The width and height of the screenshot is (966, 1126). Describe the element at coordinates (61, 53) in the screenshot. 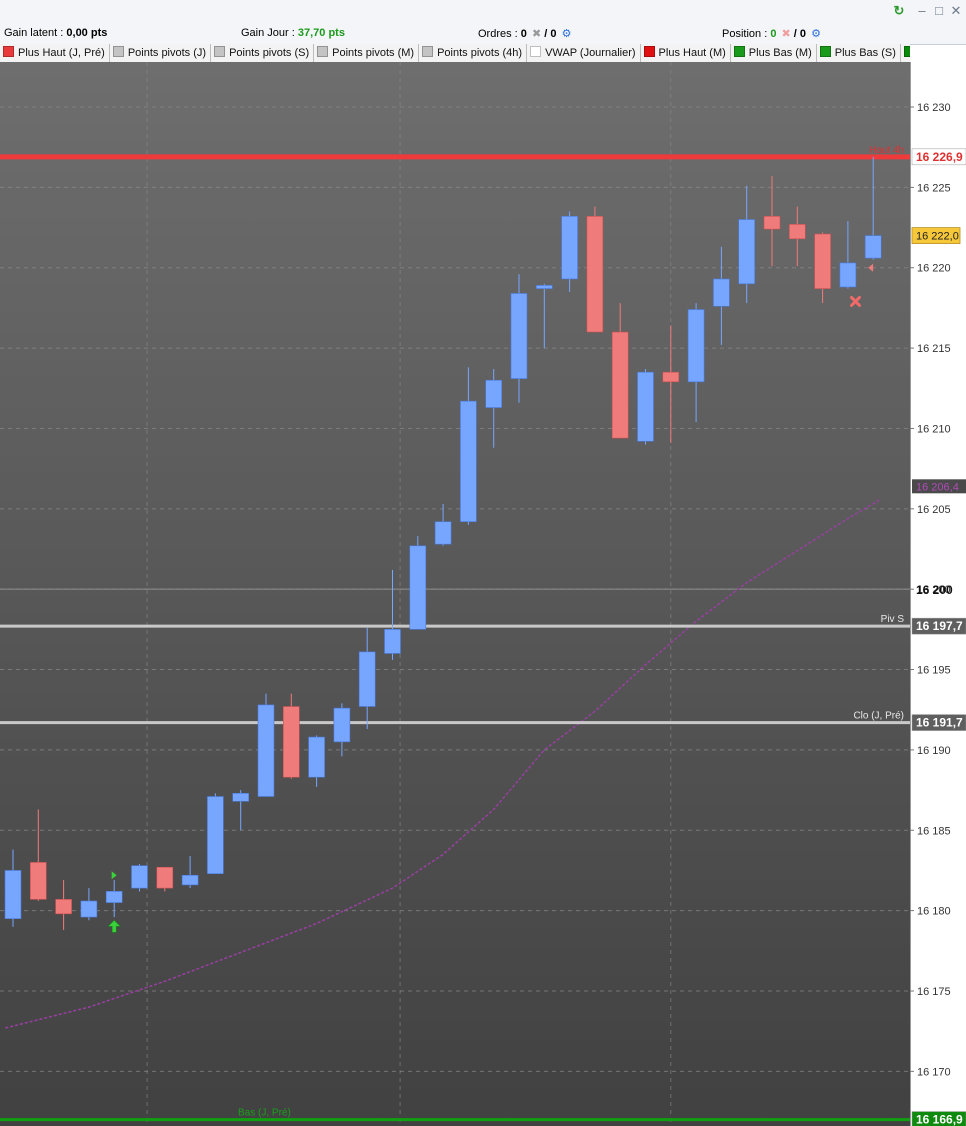

I see `legend-label: Plus Haut (J, Pré)` at that location.